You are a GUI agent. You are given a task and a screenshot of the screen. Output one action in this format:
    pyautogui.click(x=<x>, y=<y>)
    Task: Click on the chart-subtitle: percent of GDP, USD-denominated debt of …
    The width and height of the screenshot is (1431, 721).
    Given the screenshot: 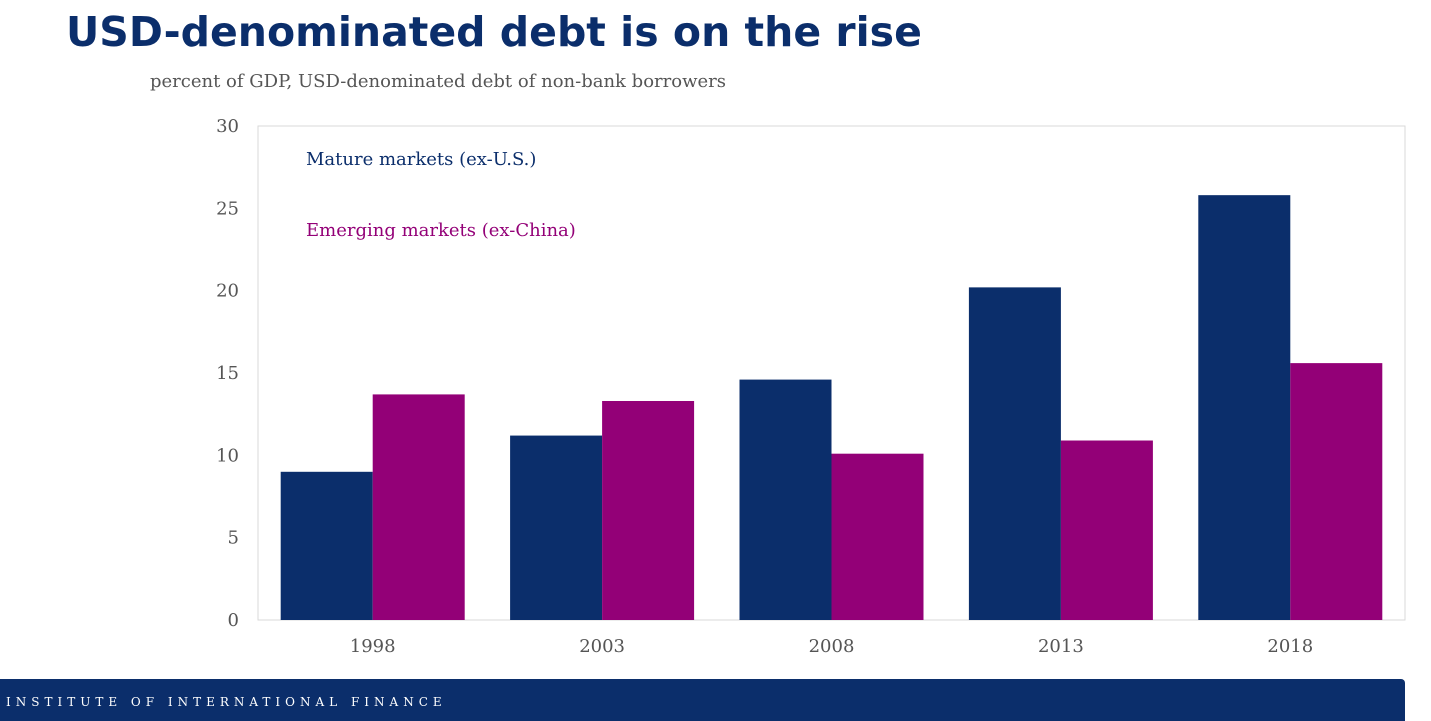 What is the action you would take?
    pyautogui.click(x=438, y=81)
    